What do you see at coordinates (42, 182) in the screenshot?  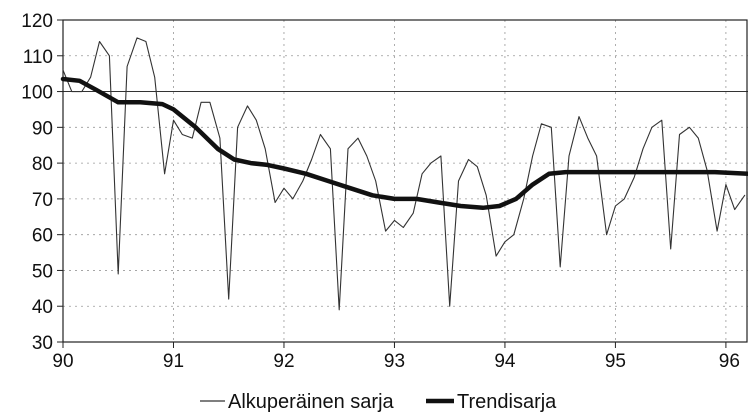 I see `y-axis-ticks: 120 110 100 90 80 70 60 50 40 30` at bounding box center [42, 182].